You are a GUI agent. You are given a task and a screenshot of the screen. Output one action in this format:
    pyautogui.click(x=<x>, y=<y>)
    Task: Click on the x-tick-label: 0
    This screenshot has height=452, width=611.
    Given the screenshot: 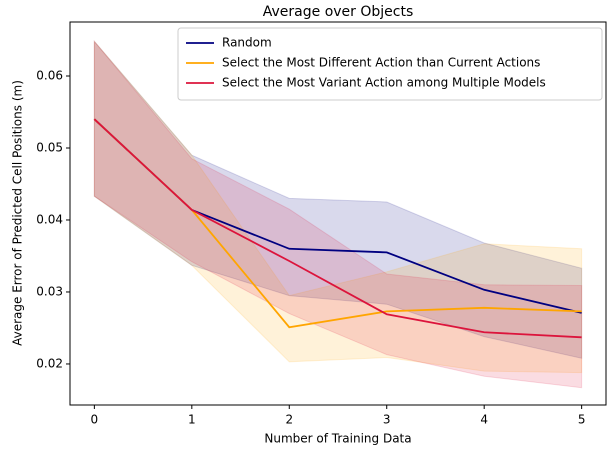 What is the action you would take?
    pyautogui.click(x=95, y=420)
    